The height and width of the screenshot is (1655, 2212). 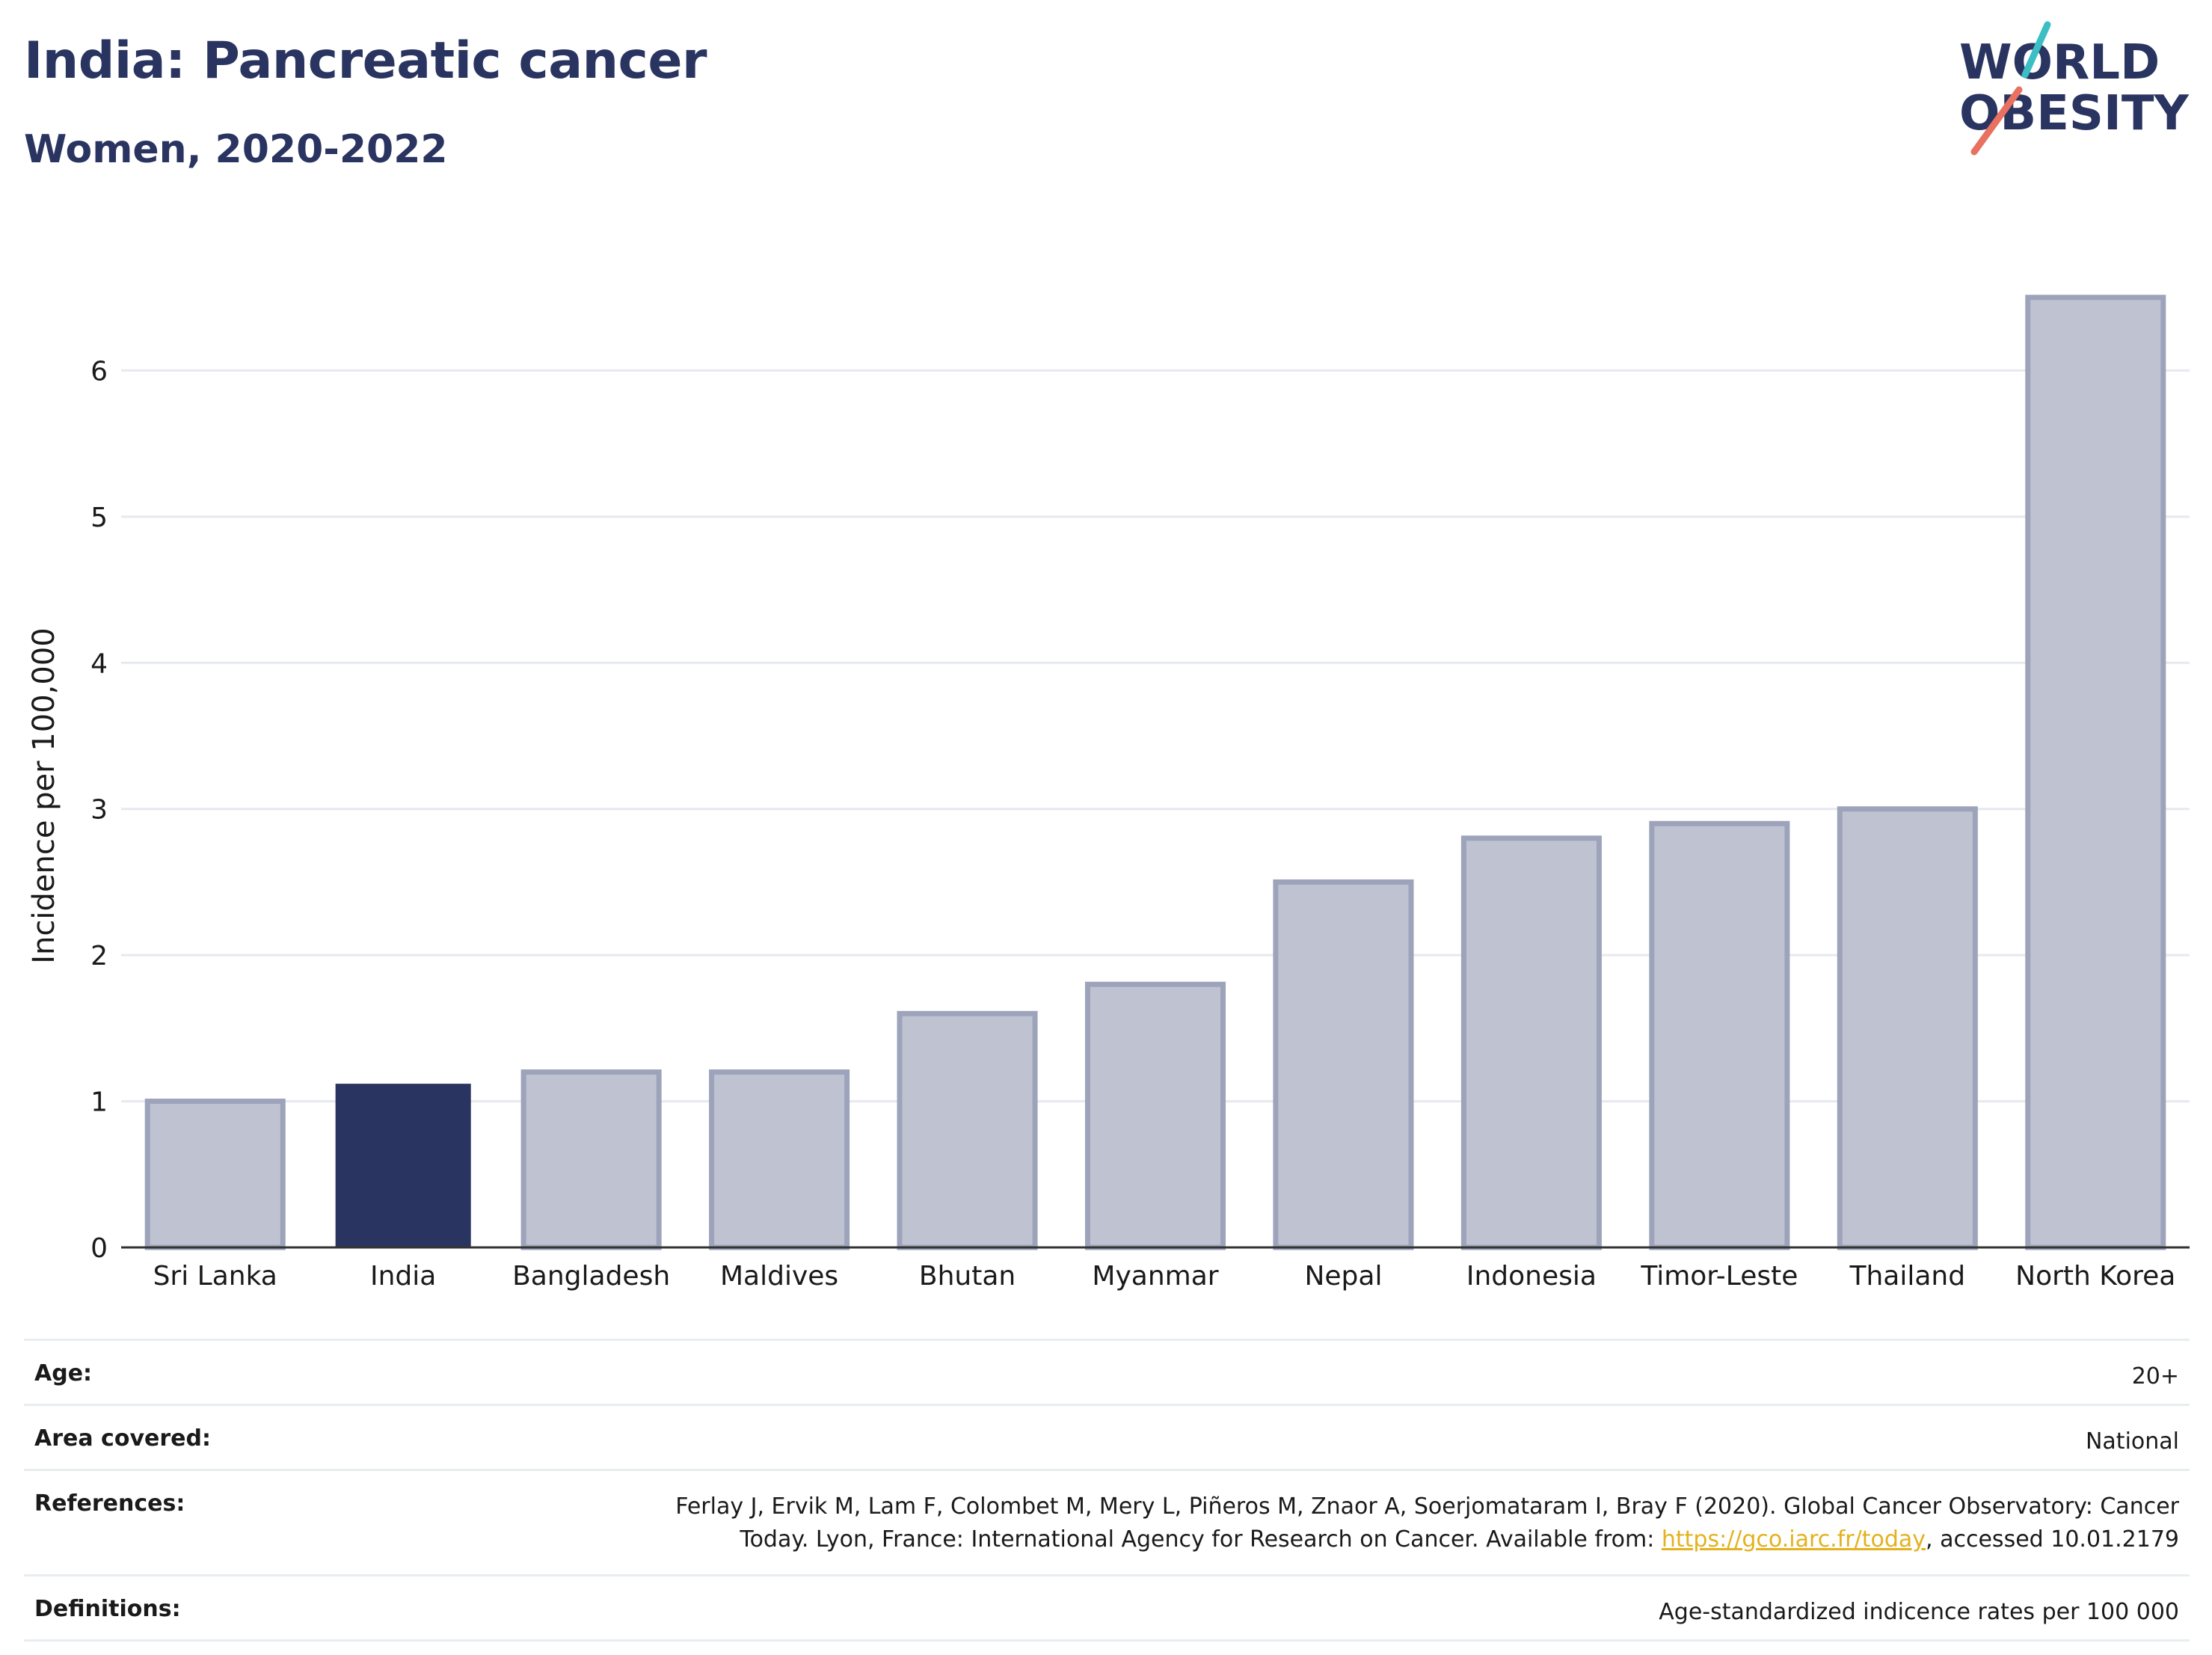 What do you see at coordinates (2132, 1441) in the screenshot?
I see `area-value: National` at bounding box center [2132, 1441].